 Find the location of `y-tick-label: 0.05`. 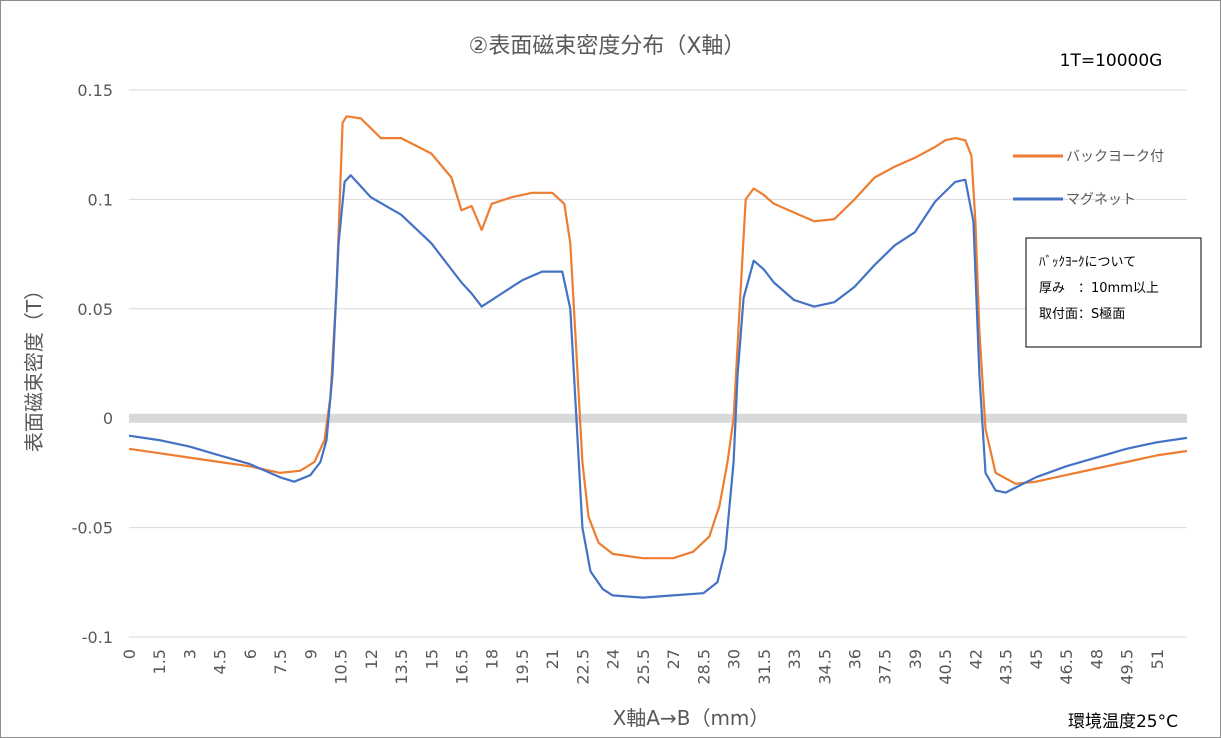

y-tick-label: 0.05 is located at coordinates (95, 309).